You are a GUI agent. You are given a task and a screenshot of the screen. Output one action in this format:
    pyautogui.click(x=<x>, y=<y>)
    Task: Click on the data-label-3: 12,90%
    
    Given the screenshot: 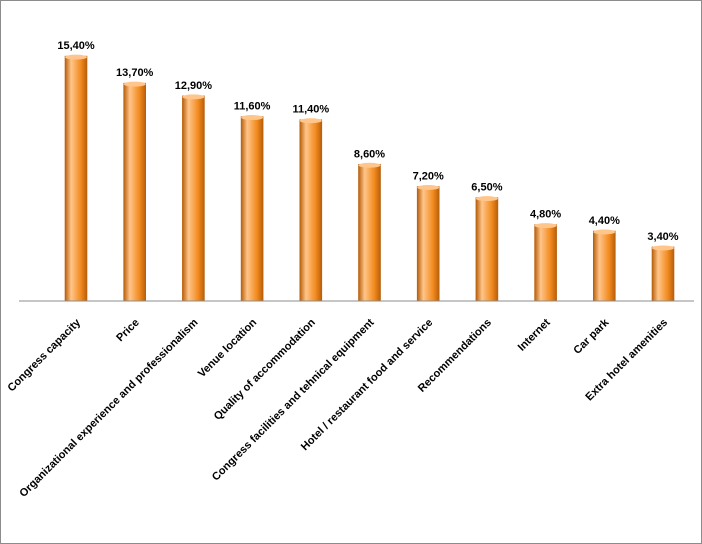 What is the action you would take?
    pyautogui.click(x=194, y=86)
    